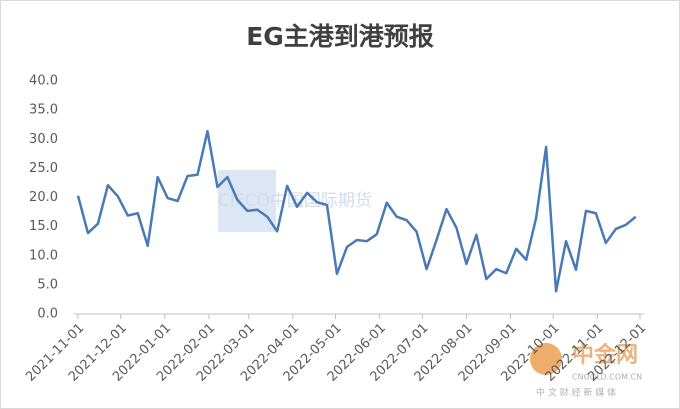 This screenshot has width=680, height=409. I want to click on watermark: 中 文 财 经 新 媒 体, so click(576, 393).